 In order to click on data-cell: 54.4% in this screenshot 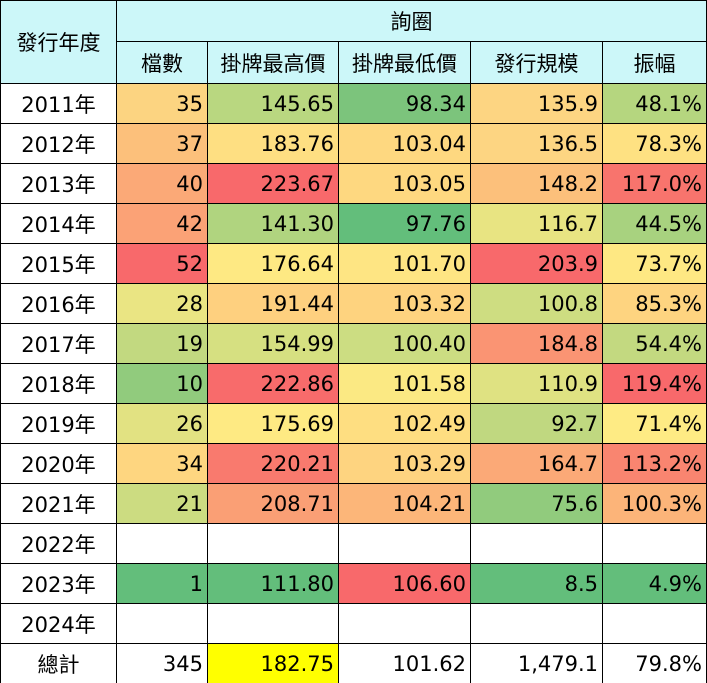, I will do `click(655, 344)`.